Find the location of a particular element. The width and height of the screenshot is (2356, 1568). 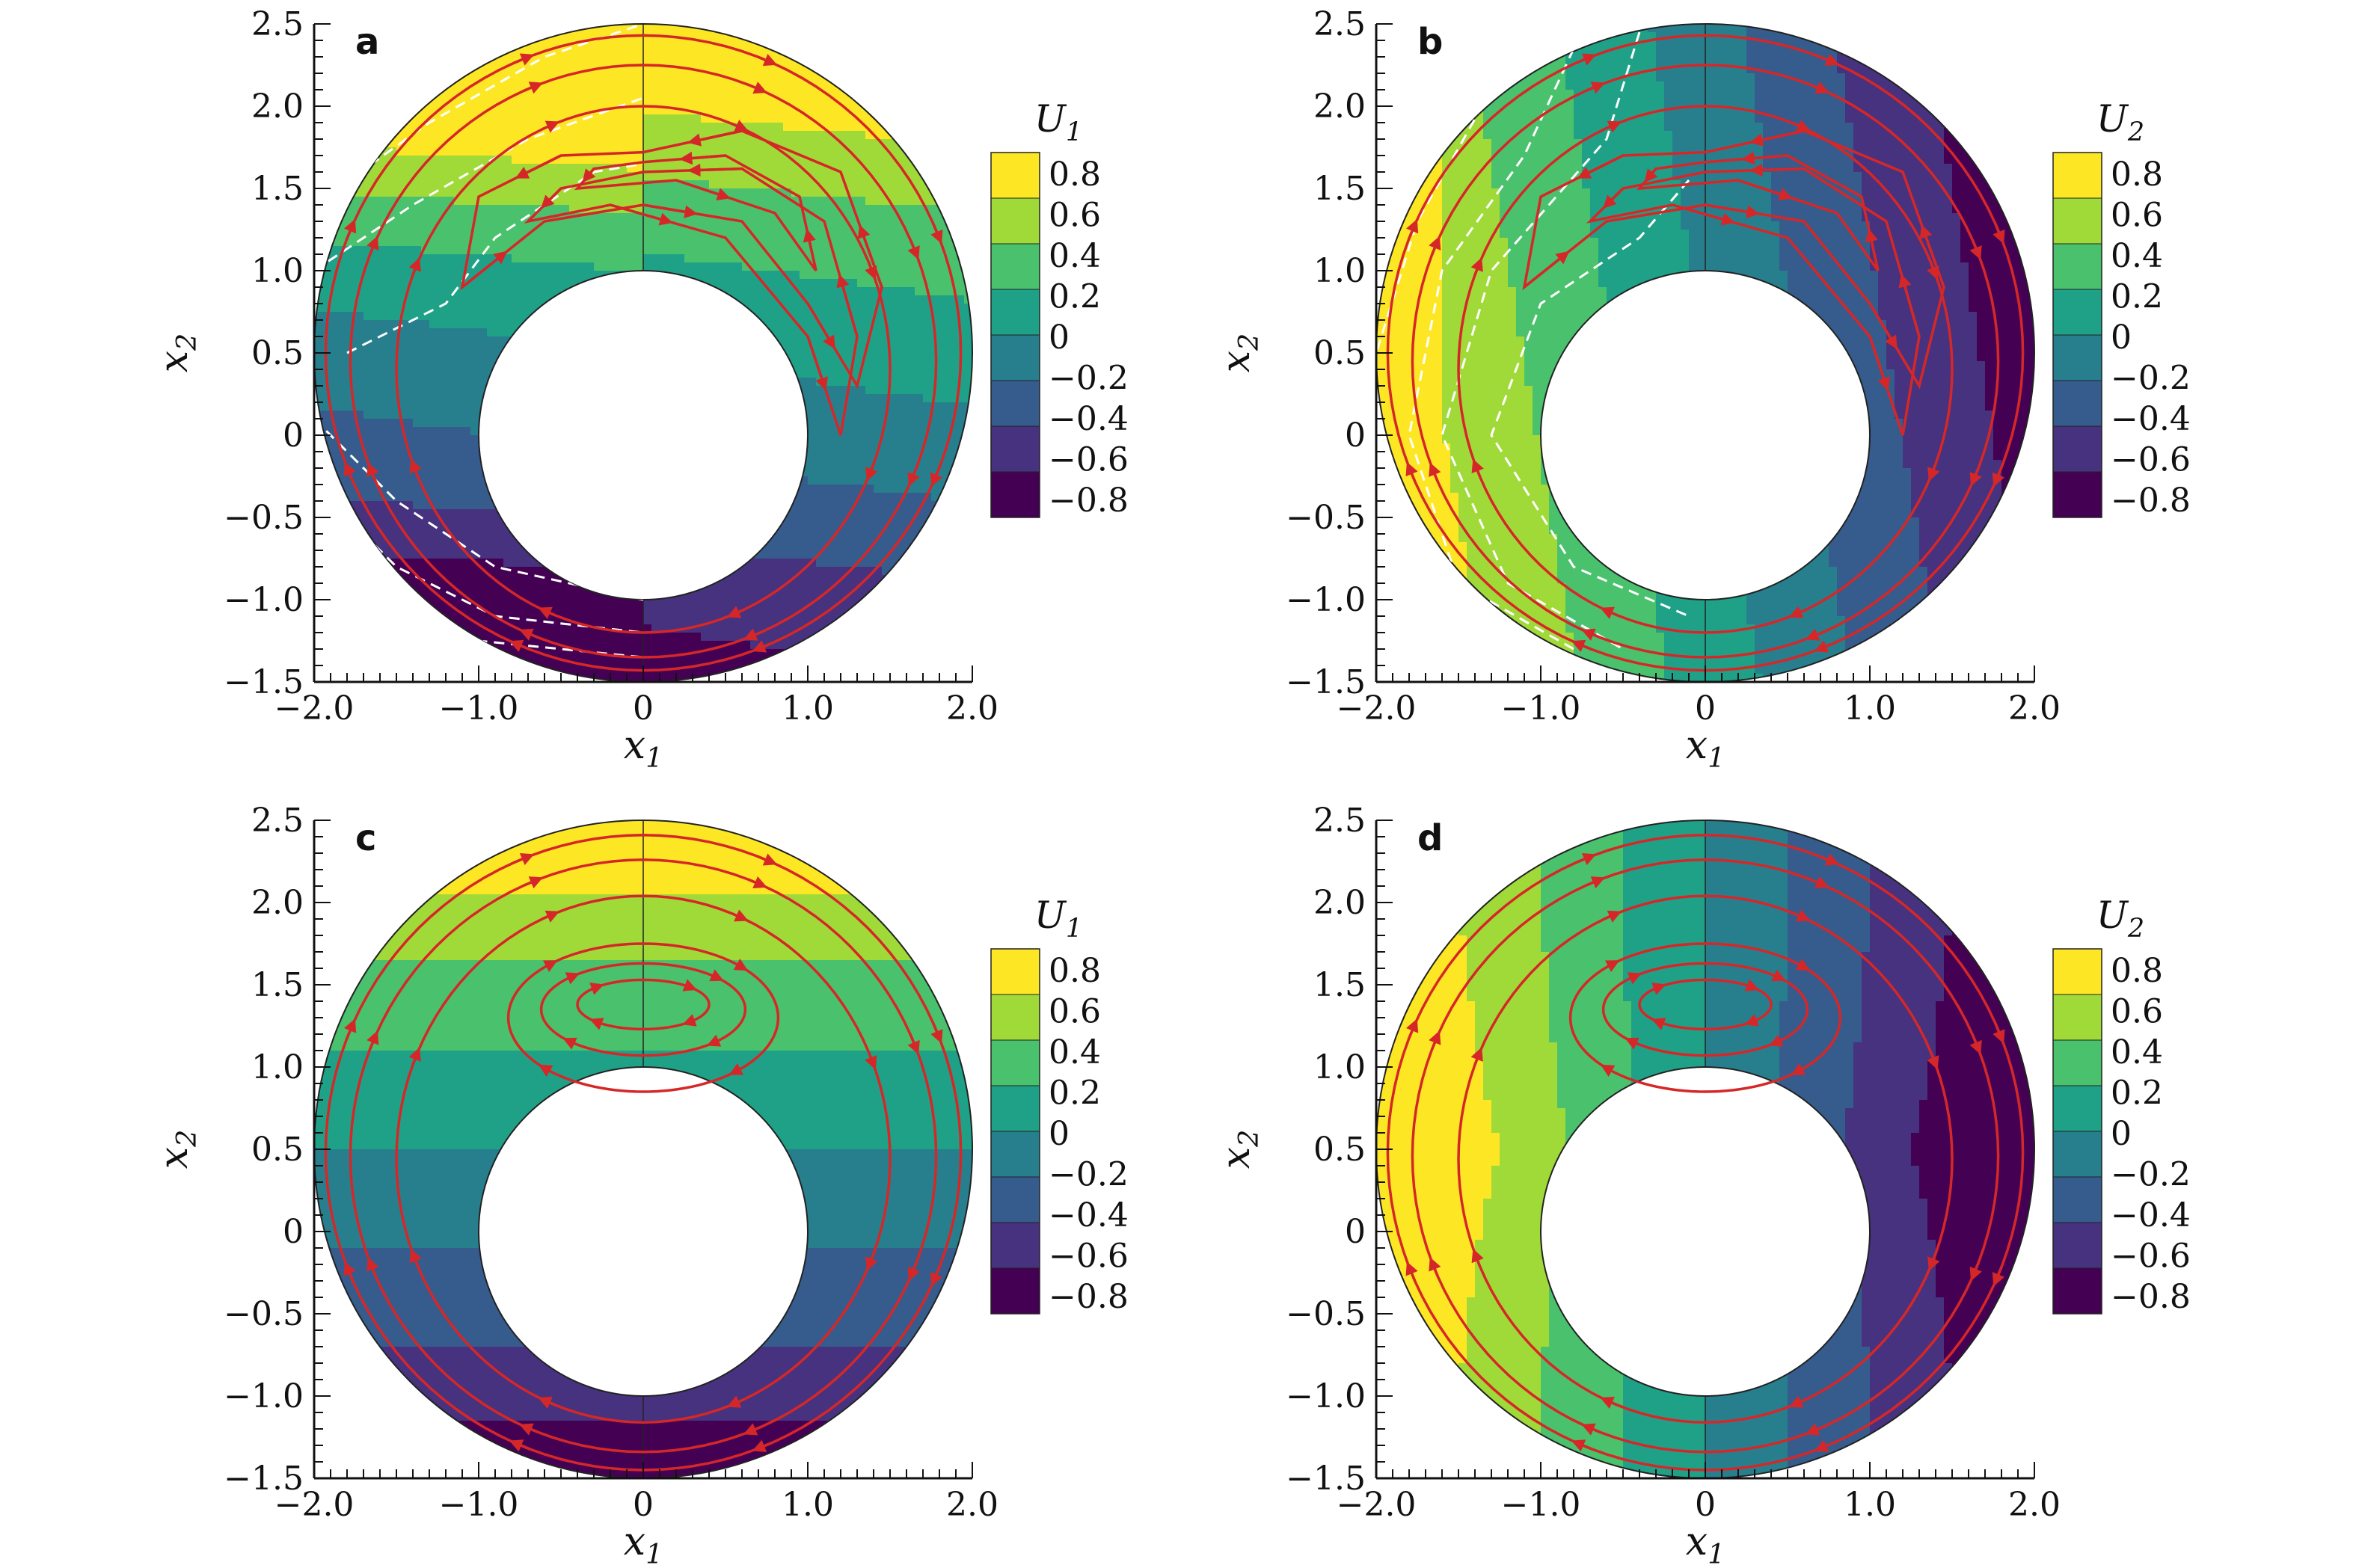

colorbar-tick-label: 0.6 is located at coordinates (1075, 1012).